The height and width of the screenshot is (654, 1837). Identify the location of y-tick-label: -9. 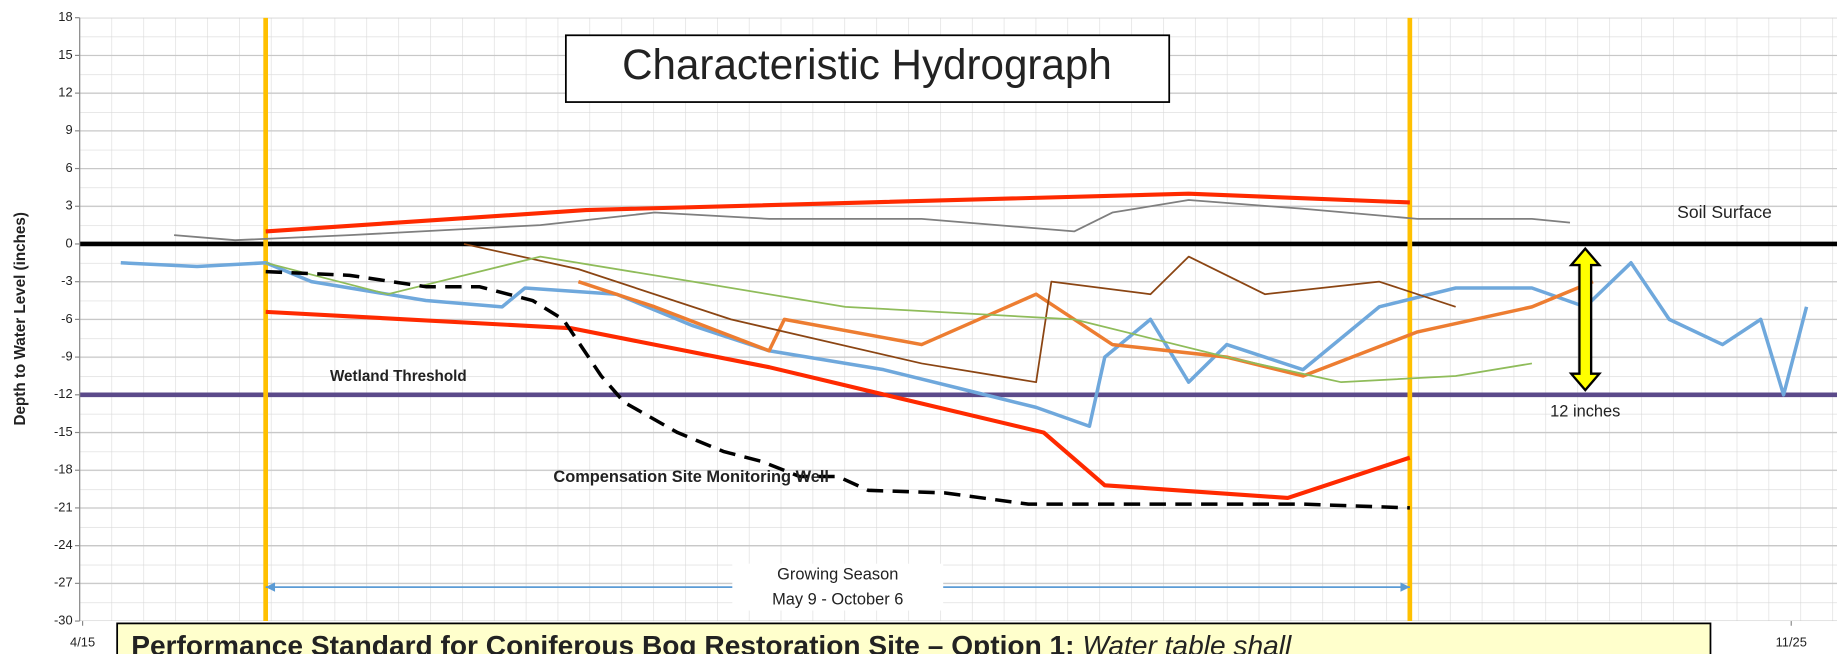
(66, 356).